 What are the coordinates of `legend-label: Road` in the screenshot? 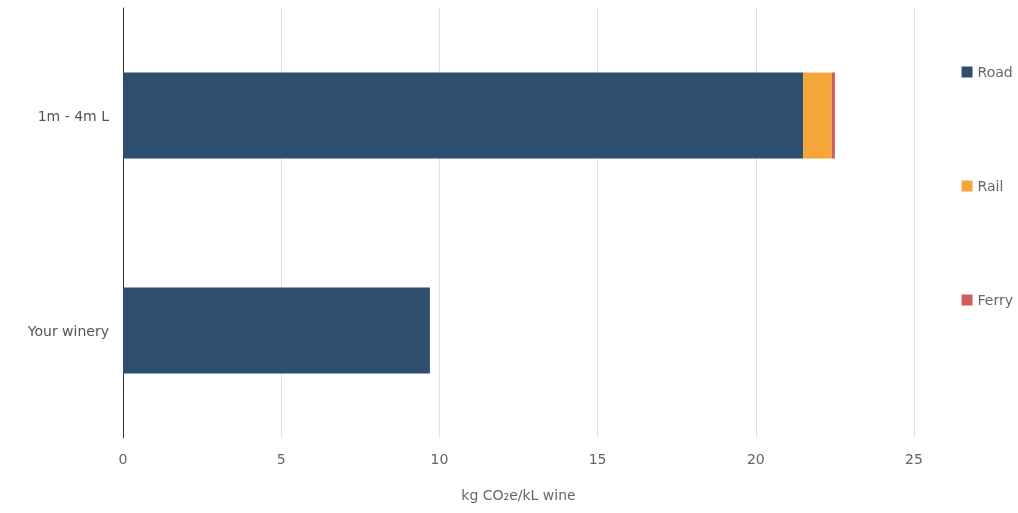 It's located at (995, 72).